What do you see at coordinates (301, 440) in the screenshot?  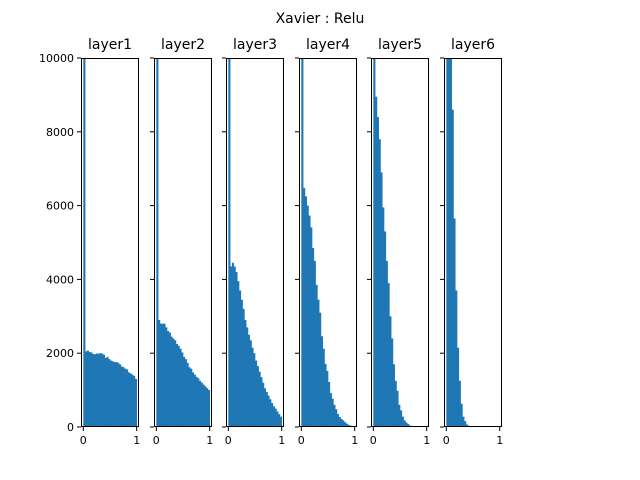 I see `x-tick-label: 0` at bounding box center [301, 440].